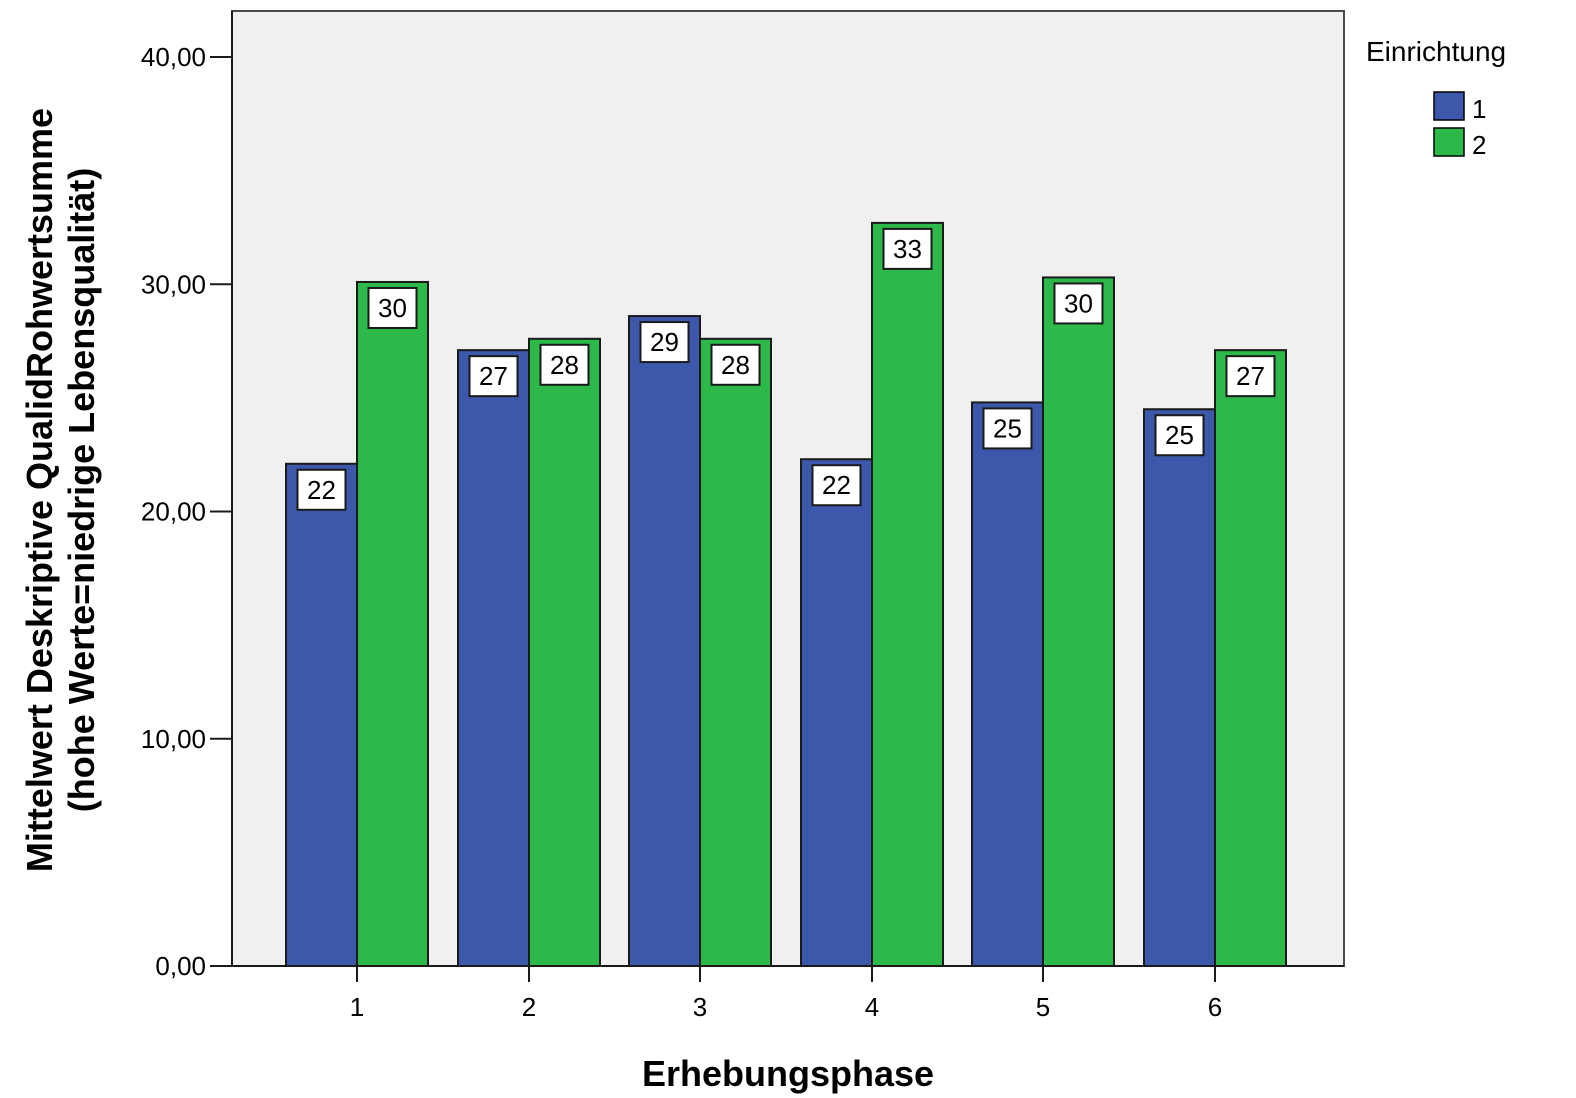 The height and width of the screenshot is (1098, 1576). I want to click on data-label-series-2-cat-6: 27, so click(1250, 376).